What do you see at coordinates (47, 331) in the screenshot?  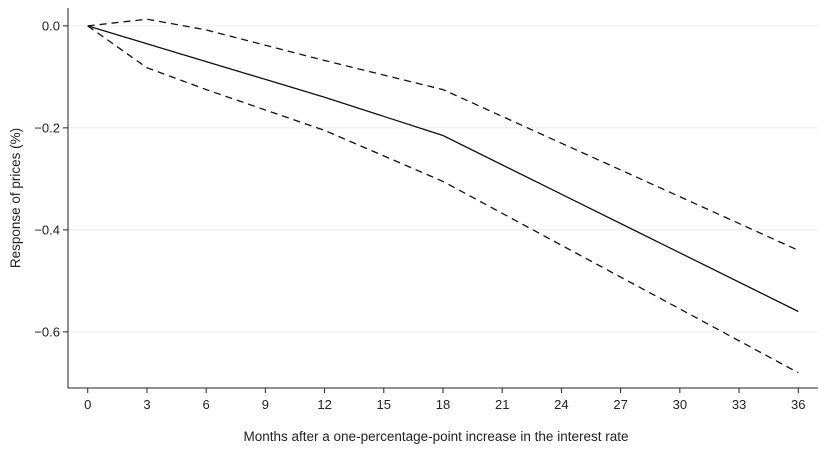 I see `y-tick-label: −0.6` at bounding box center [47, 331].